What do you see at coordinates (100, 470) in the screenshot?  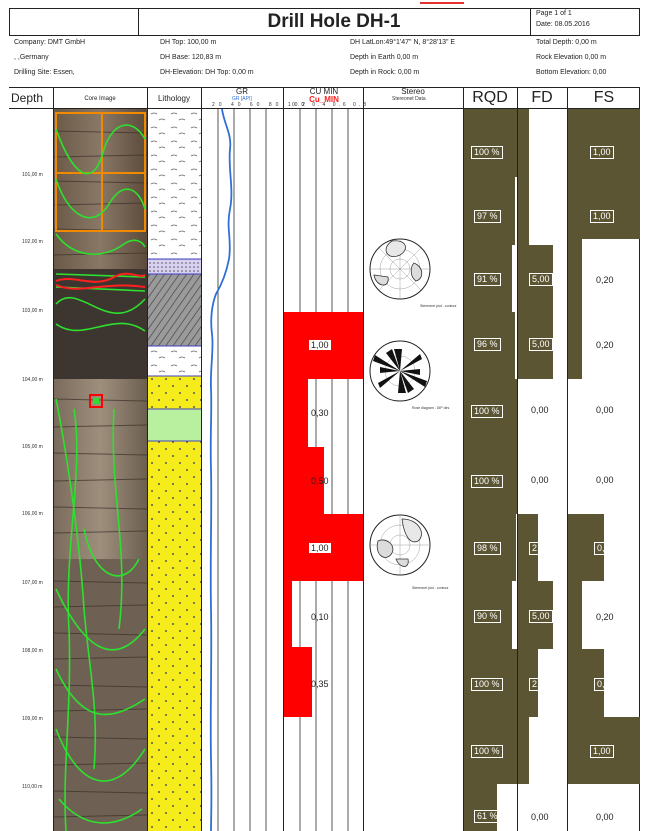 I see `core-image` at bounding box center [100, 470].